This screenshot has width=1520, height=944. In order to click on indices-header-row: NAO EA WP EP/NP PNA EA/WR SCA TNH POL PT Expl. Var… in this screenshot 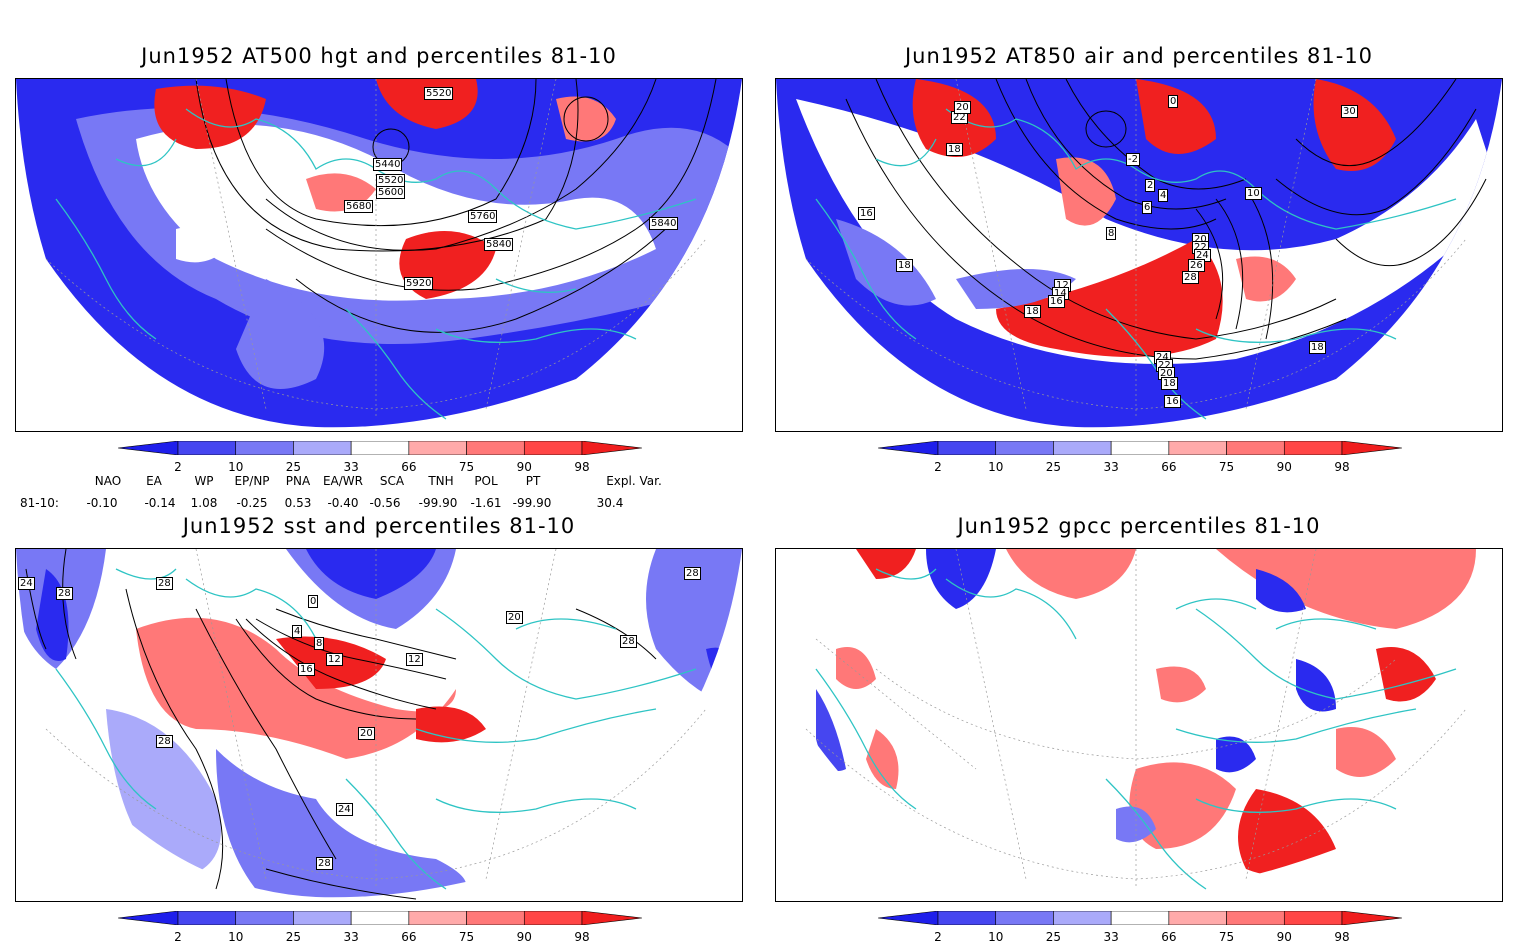, I will do `click(380, 482)`.